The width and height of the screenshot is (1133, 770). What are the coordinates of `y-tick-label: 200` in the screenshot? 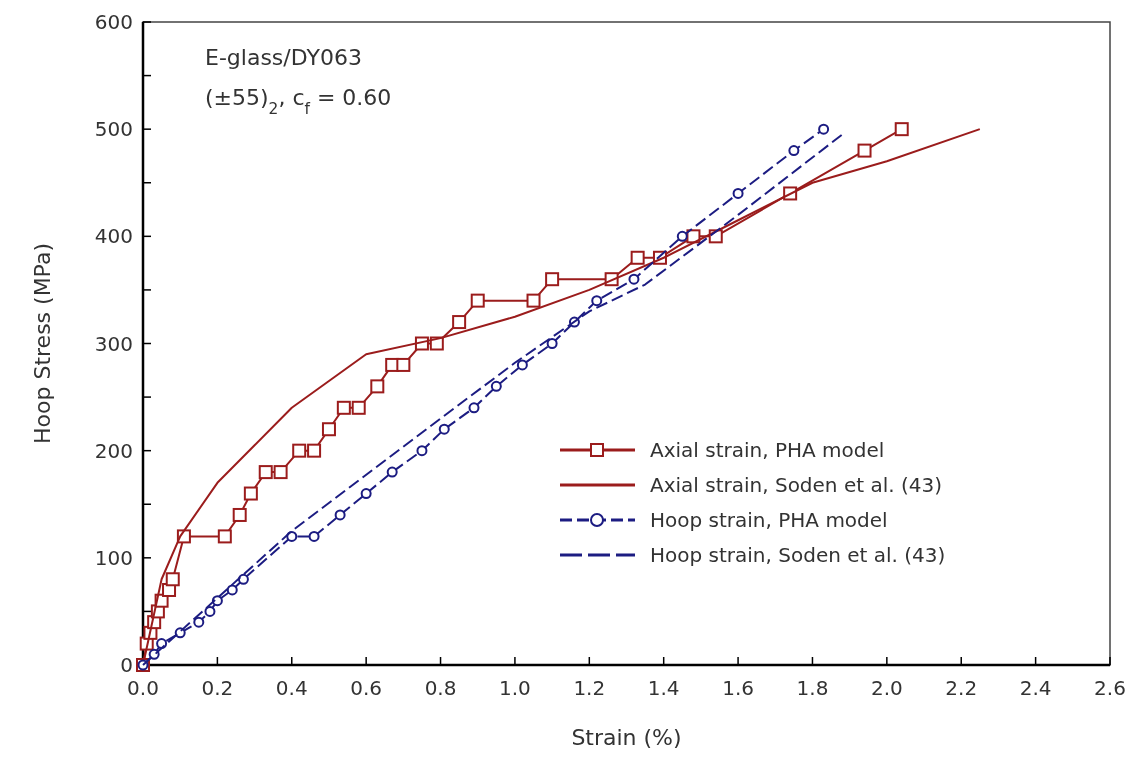 It's located at (113, 450).